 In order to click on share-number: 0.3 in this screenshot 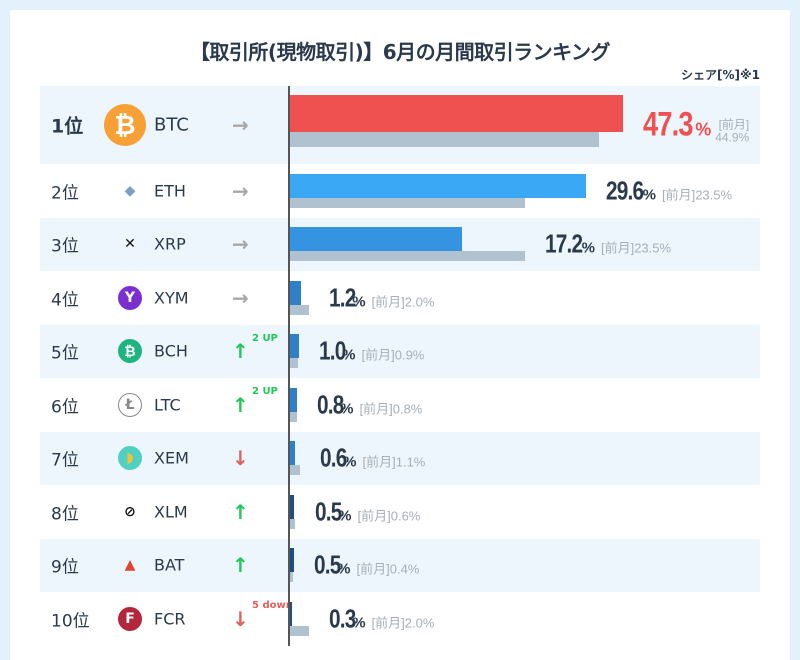, I will do `click(342, 618)`.